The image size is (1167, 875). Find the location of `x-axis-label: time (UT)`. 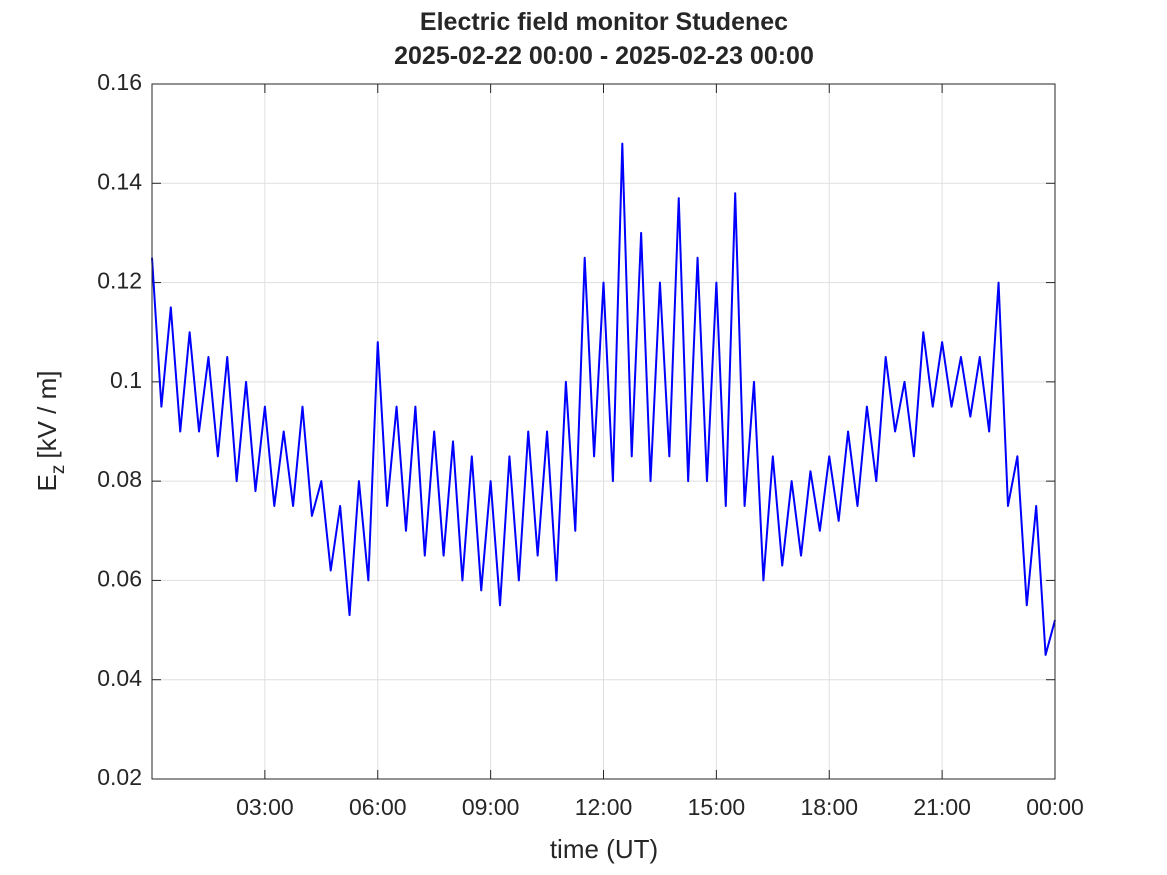

x-axis-label: time (UT) is located at coordinates (604, 849).